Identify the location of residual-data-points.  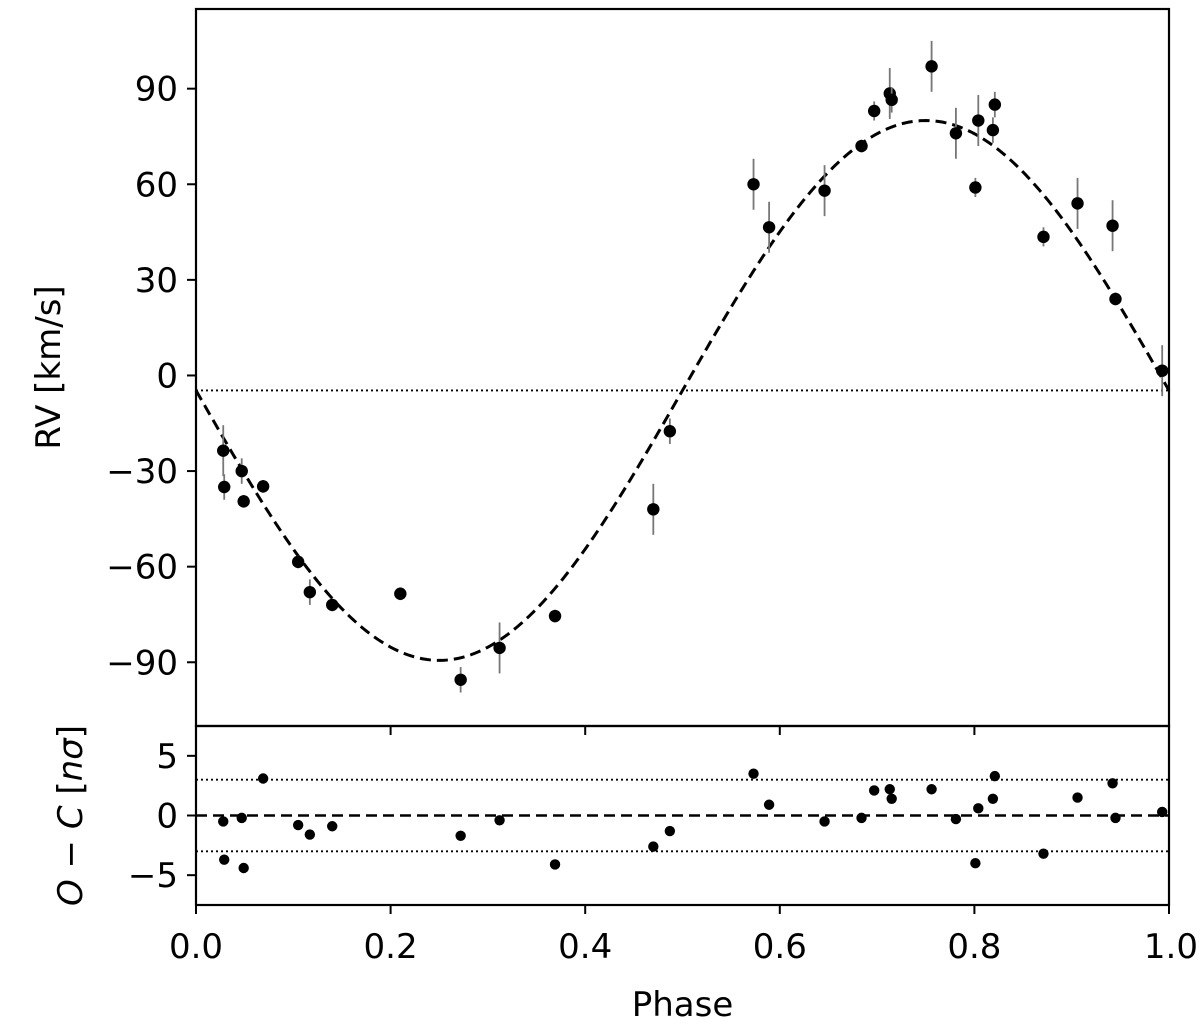
(693, 821).